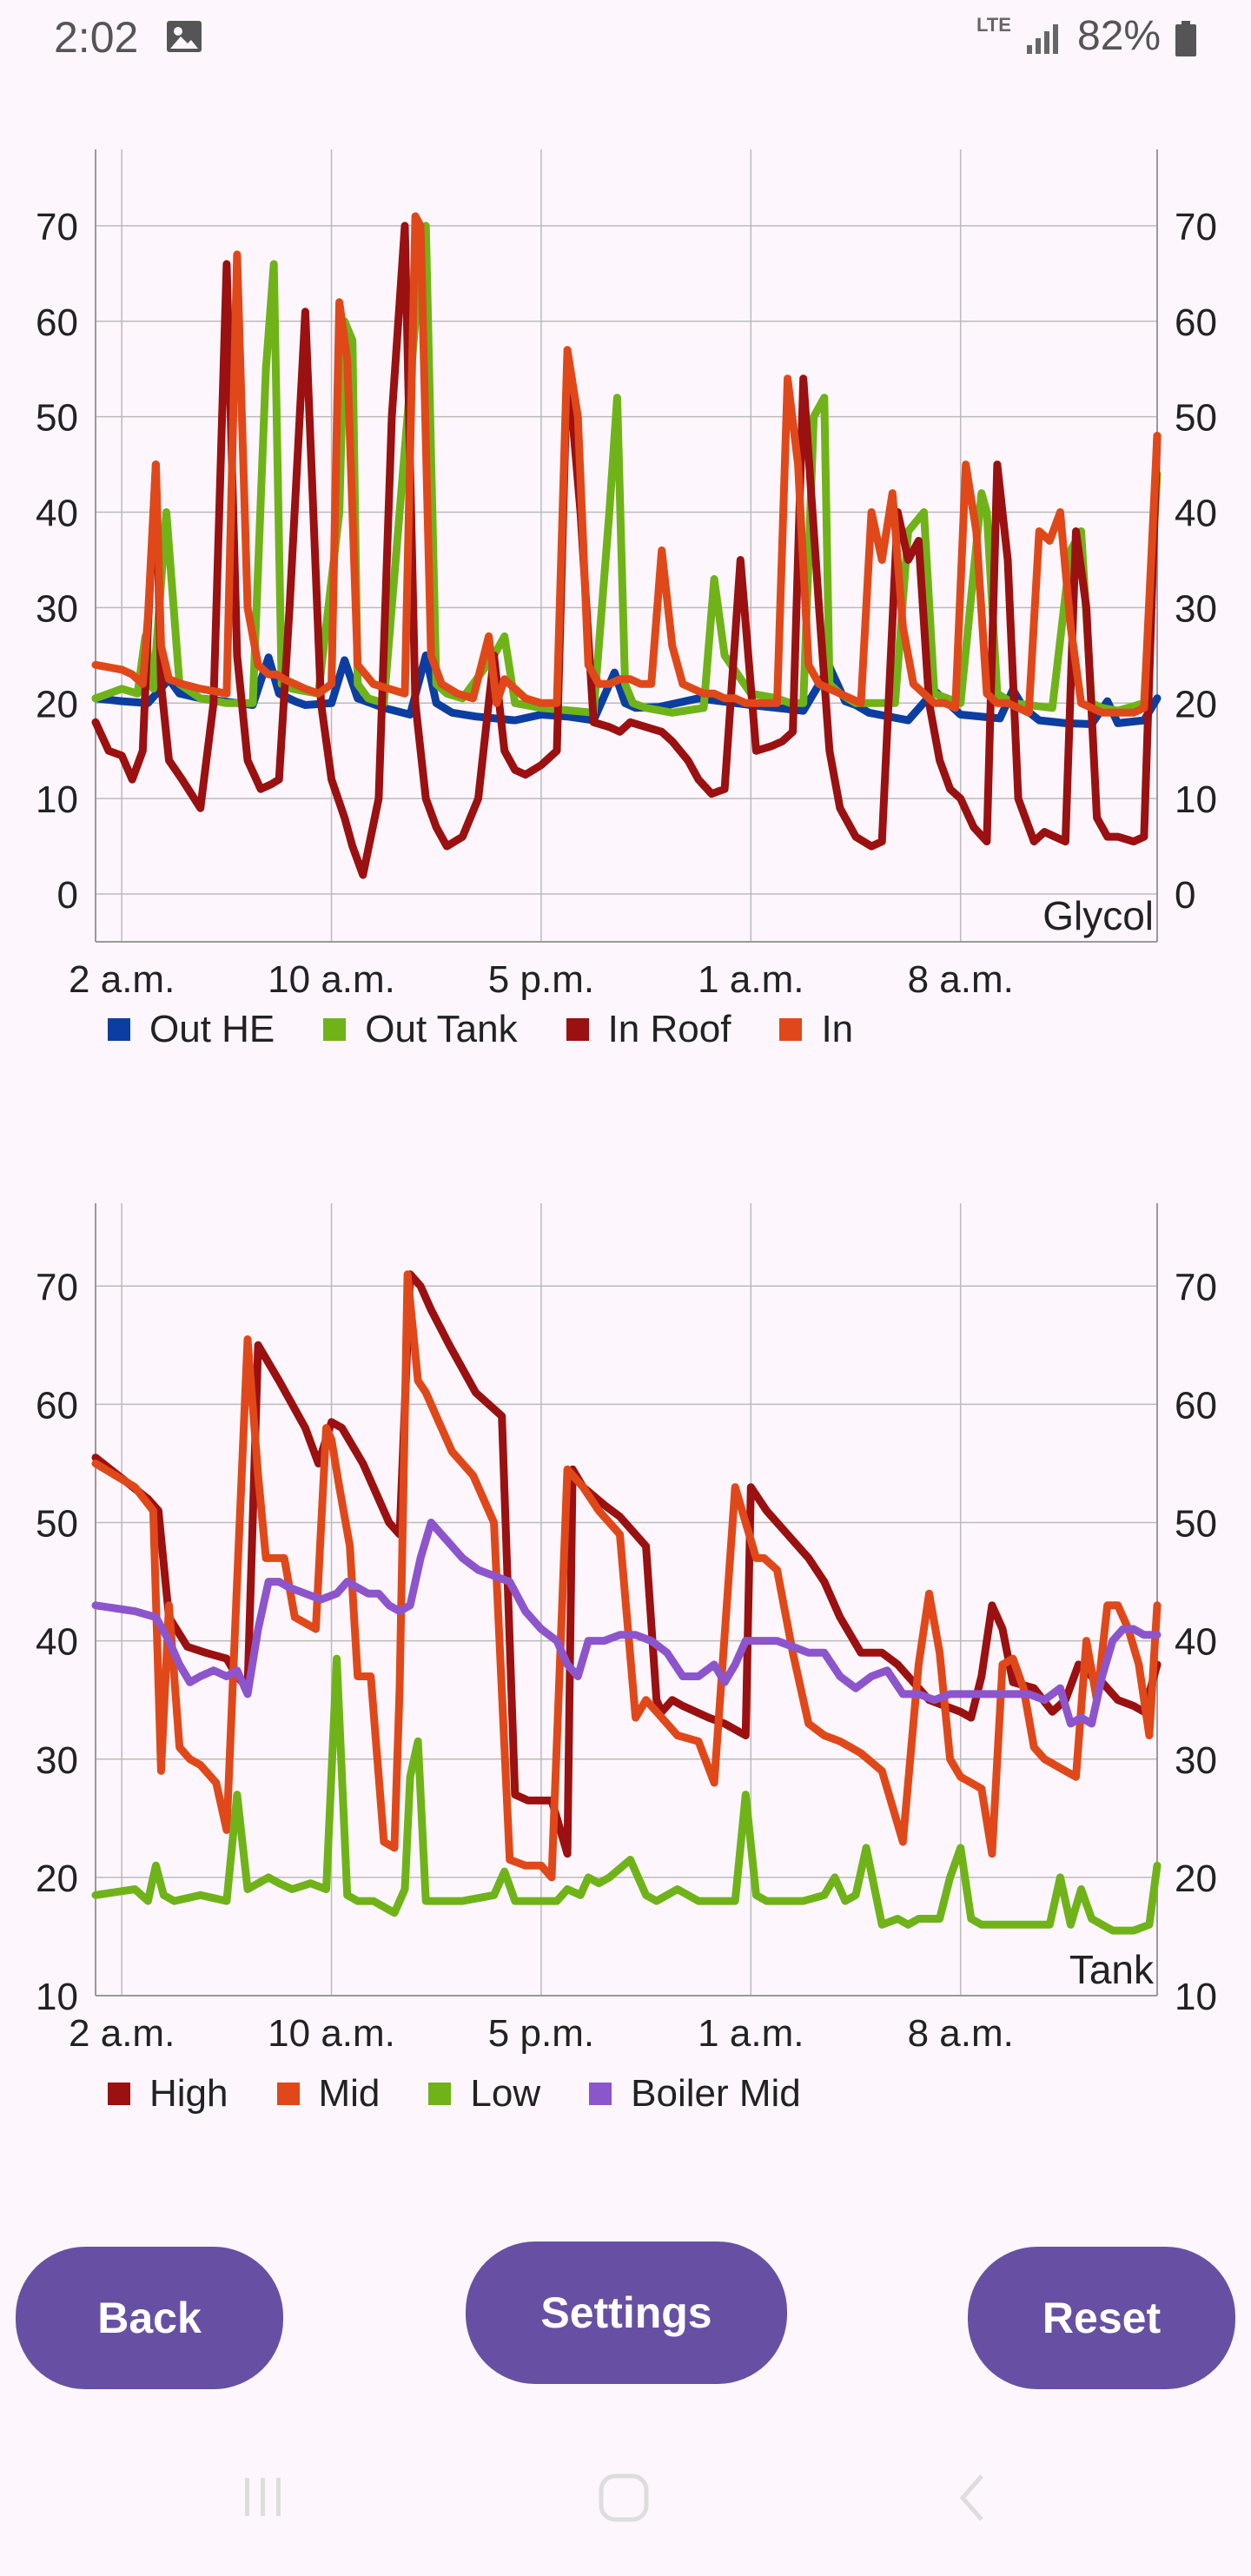 The image size is (1251, 2576). What do you see at coordinates (669, 1029) in the screenshot?
I see `legend-label: In Roof` at bounding box center [669, 1029].